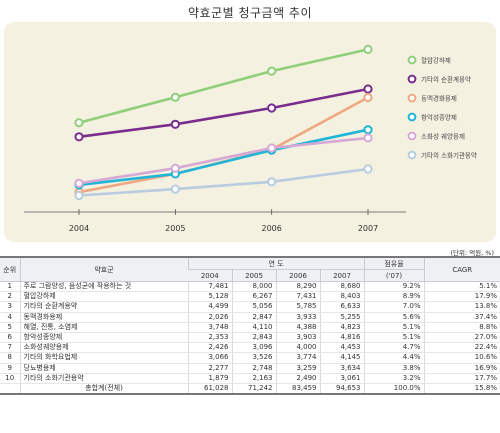  Describe the element at coordinates (341, 389) in the screenshot. I see `total-v2007: 94,653` at that location.